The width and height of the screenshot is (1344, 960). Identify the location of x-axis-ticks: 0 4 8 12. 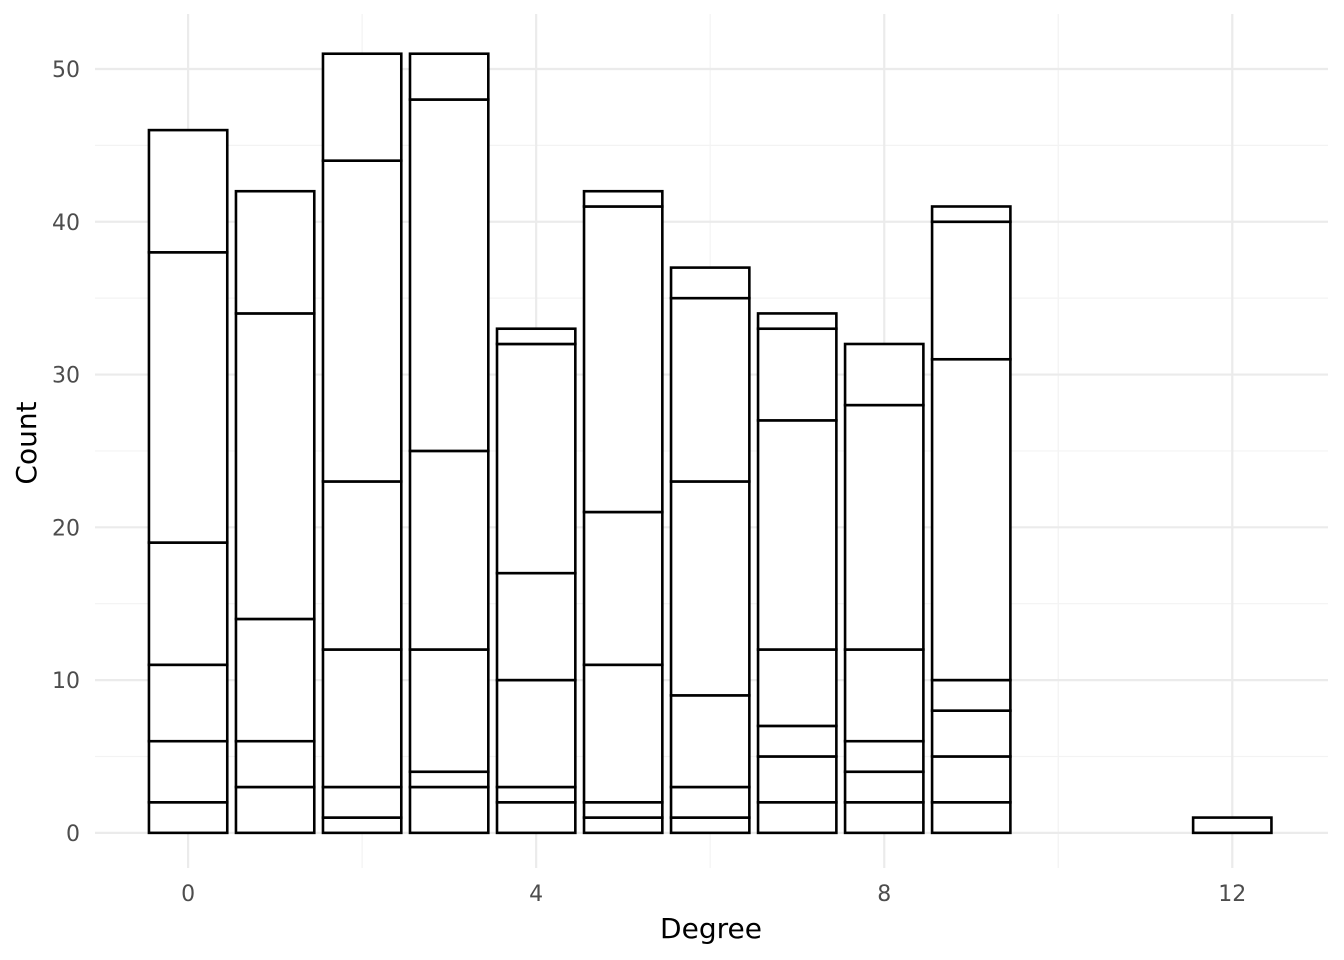
(713, 894).